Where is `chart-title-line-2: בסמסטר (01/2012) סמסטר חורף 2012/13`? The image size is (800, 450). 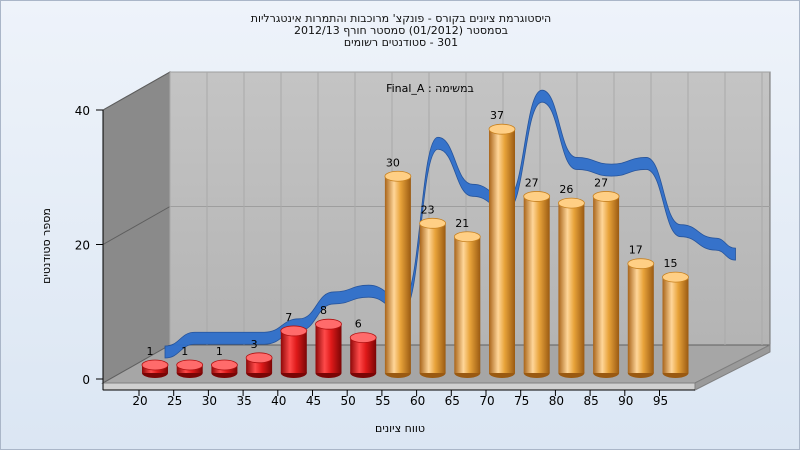 chart-title-line-2: בסמסטר (01/2012) סמסטר חורף 2012/13 is located at coordinates (401, 30).